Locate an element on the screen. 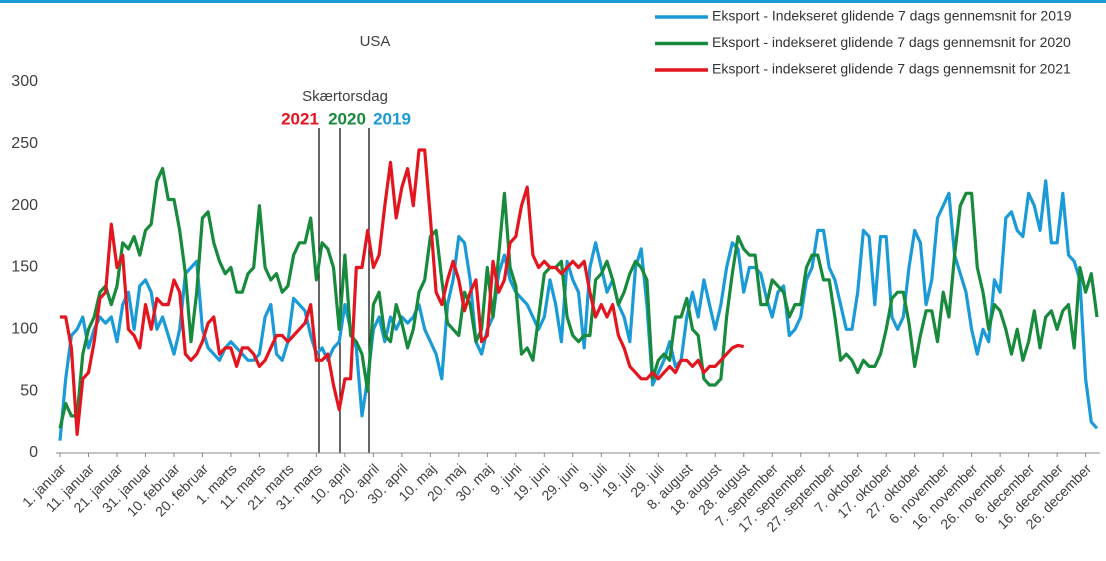 This screenshot has width=1106, height=561. y-tick-label: 50 is located at coordinates (29, 390).